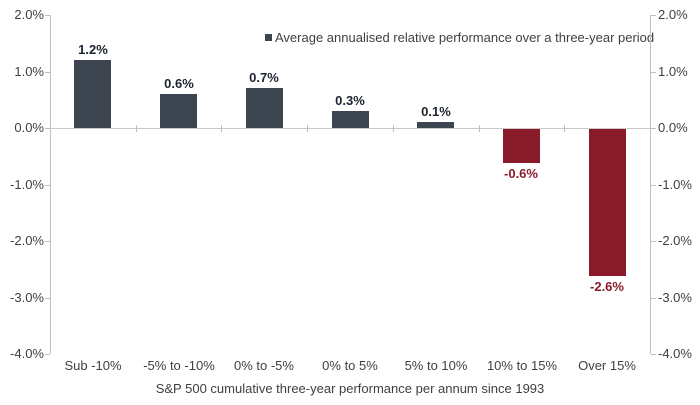 The width and height of the screenshot is (700, 405). Describe the element at coordinates (27, 240) in the screenshot. I see `y-axis-label-left: -2.0%` at that location.